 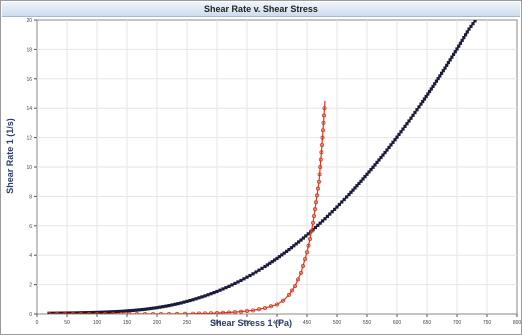 What do you see at coordinates (187, 323) in the screenshot?
I see `x-tick-label: 250` at bounding box center [187, 323].